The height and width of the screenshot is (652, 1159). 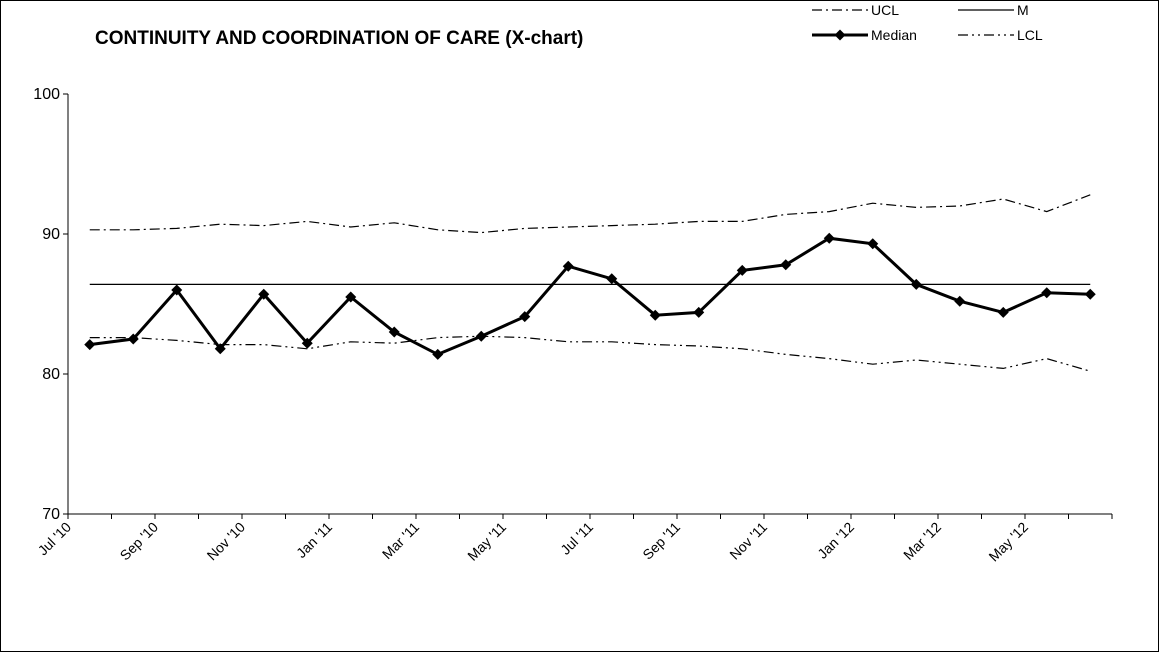 What do you see at coordinates (1030, 35) in the screenshot?
I see `legend-label: LCL` at bounding box center [1030, 35].